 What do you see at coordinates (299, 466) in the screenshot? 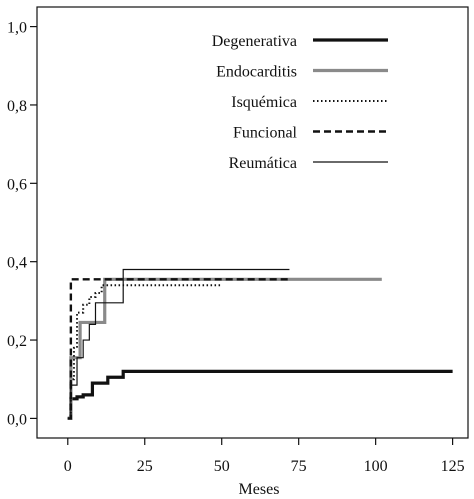
I see `x-tick-label: 75` at bounding box center [299, 466].